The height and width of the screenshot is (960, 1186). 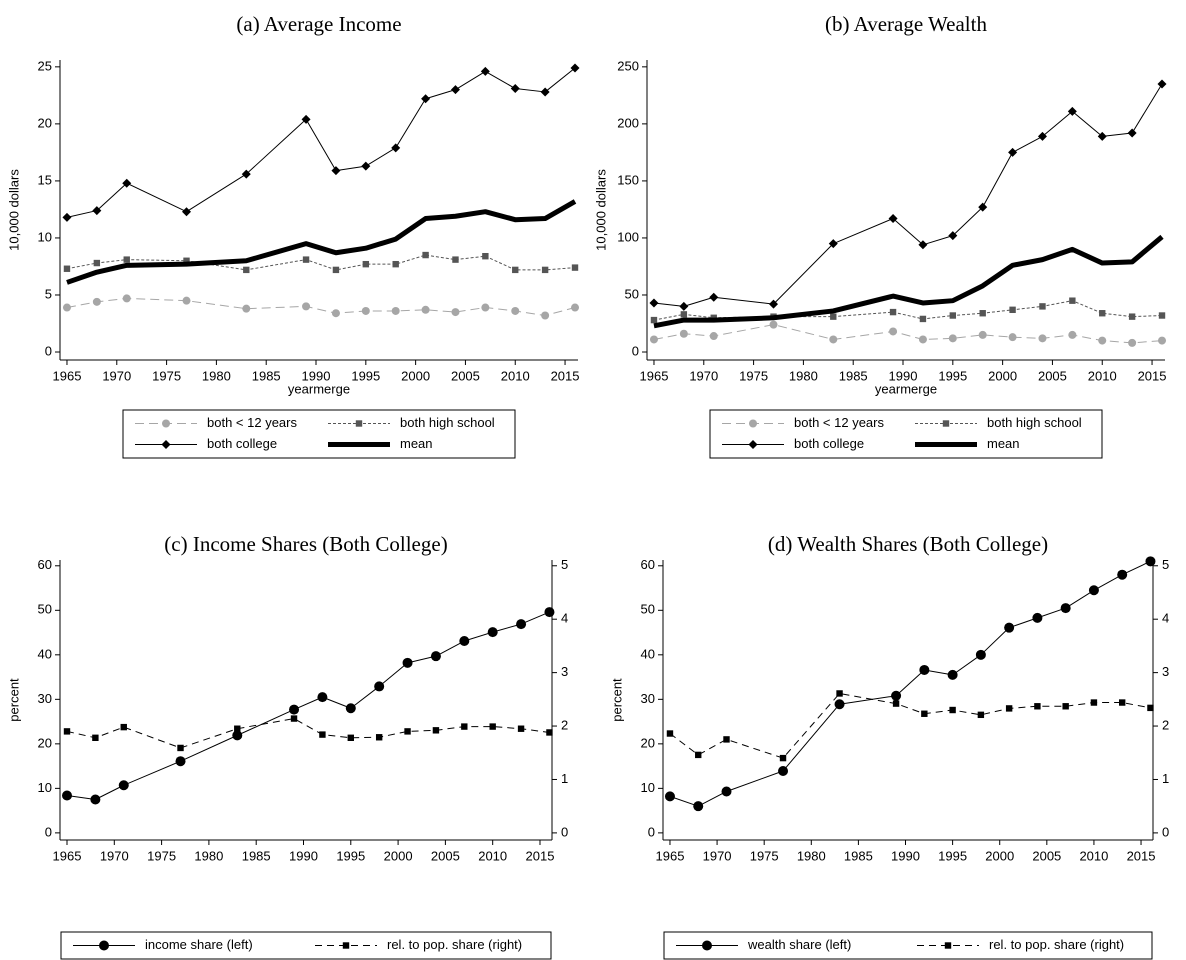 I want to click on legend-label: both high school, so click(x=447, y=422).